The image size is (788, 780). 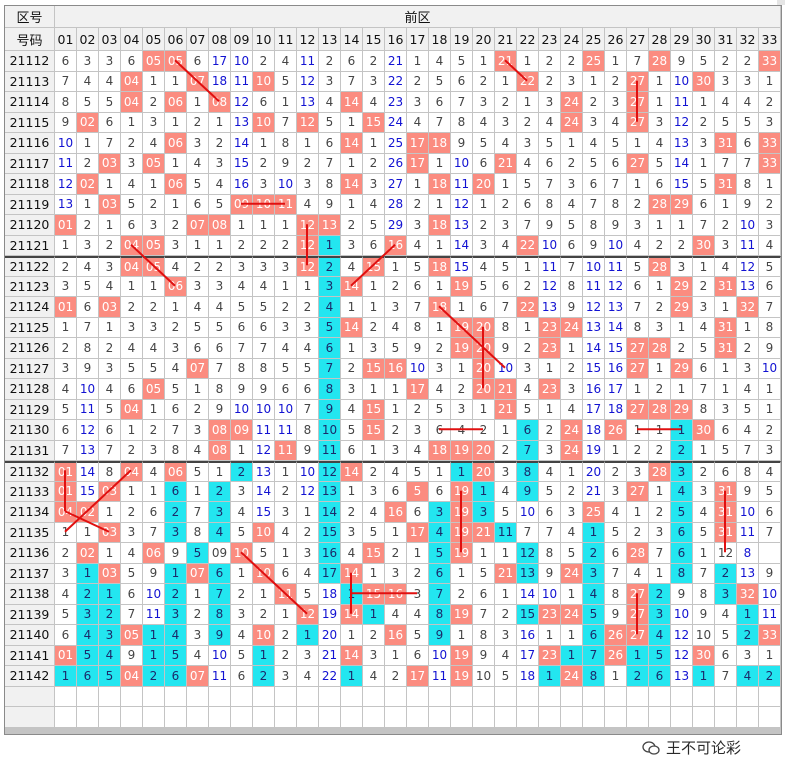 What do you see at coordinates (781, 2) in the screenshot?
I see `scrollbar-corner` at bounding box center [781, 2].